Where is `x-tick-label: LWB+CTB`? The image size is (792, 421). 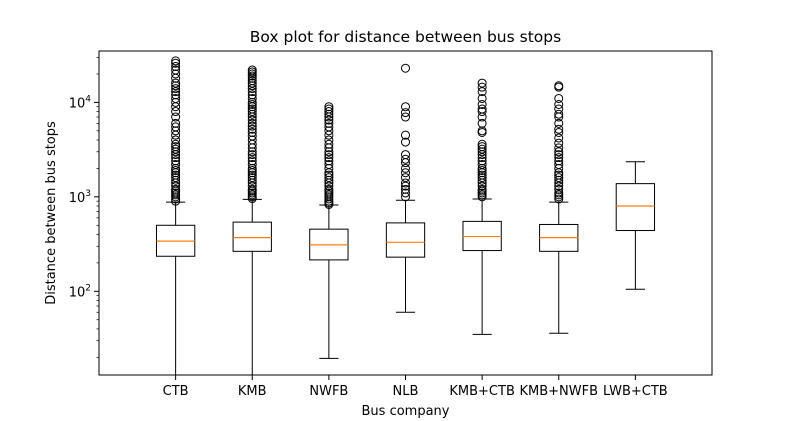
x-tick-label: LWB+CTB is located at coordinates (635, 391).